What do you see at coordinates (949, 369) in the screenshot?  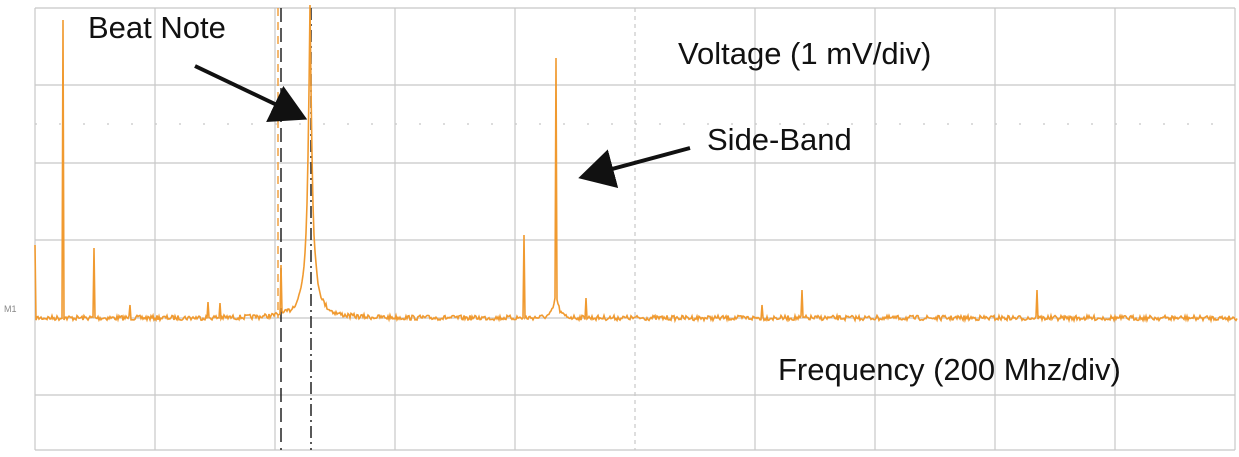 I see `frequency-label: Frequency (200 Mhz/div)` at bounding box center [949, 369].